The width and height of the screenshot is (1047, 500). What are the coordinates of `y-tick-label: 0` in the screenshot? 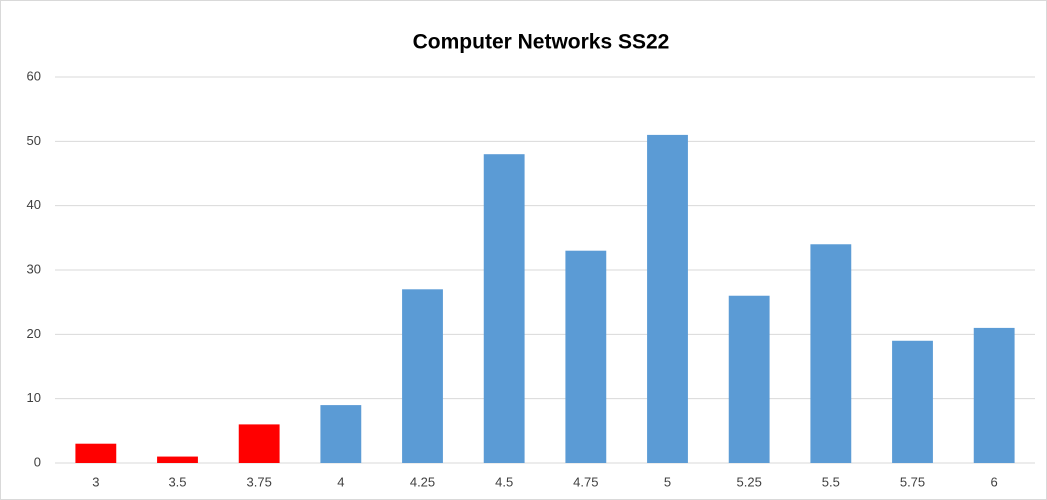 It's located at (37, 461).